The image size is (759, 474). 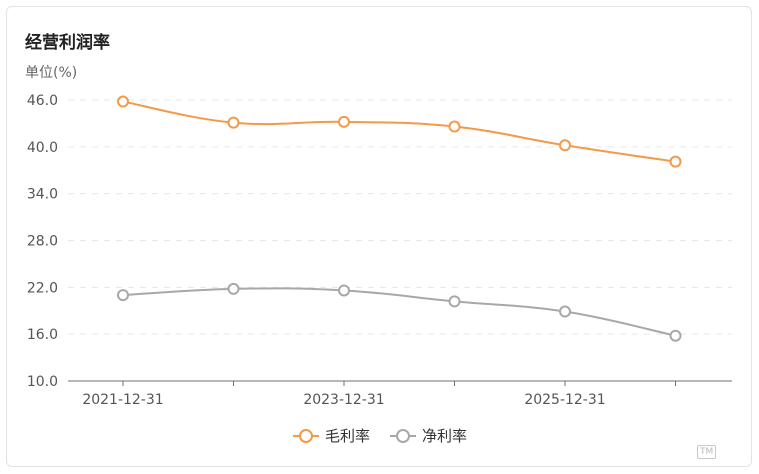 I want to click on y-tick-label: 40.0, so click(x=42, y=148).